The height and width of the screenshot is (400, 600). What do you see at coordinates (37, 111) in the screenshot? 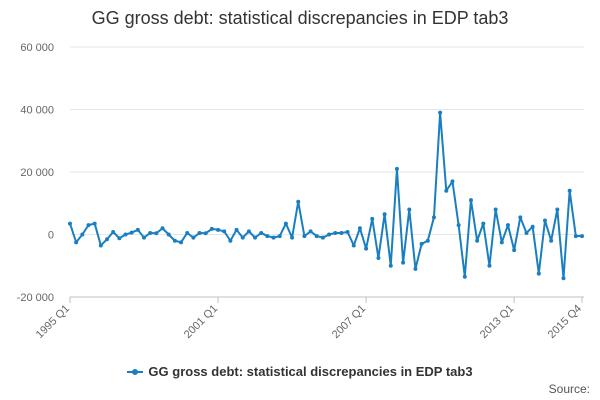
I see `y-tick-label: 40 000` at bounding box center [37, 111].